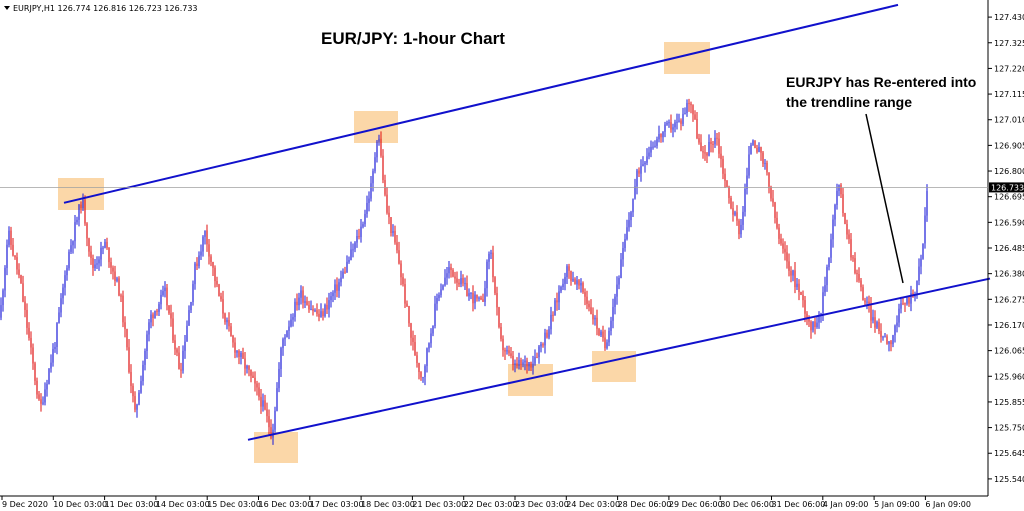  Describe the element at coordinates (7, 8) in the screenshot. I see `dropdown-triangle-icon` at that location.